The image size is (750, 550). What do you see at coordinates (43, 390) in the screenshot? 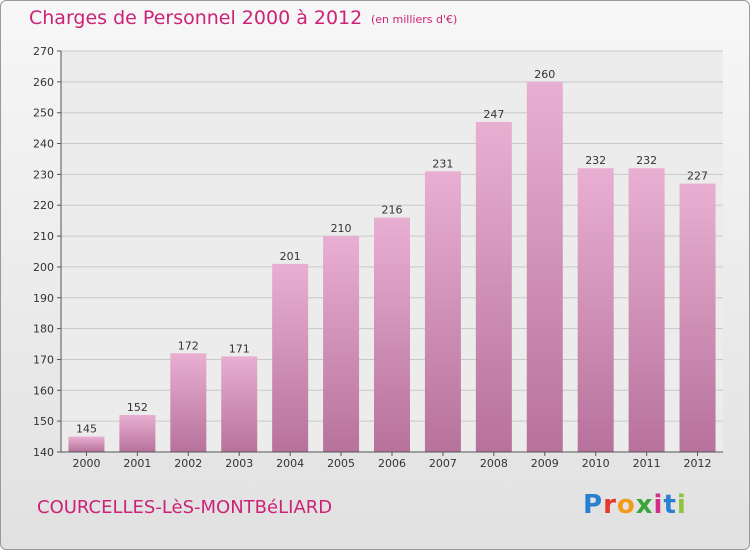
I see `y-tick-label: 160` at bounding box center [43, 390].